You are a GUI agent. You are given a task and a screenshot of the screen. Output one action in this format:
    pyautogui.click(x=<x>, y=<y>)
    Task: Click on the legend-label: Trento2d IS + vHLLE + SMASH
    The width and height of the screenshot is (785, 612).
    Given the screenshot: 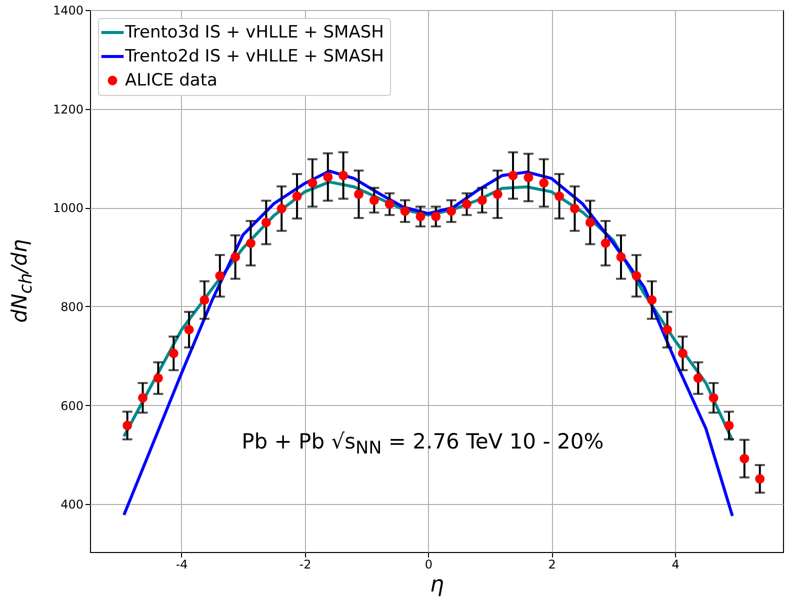 What is the action you would take?
    pyautogui.click(x=254, y=56)
    